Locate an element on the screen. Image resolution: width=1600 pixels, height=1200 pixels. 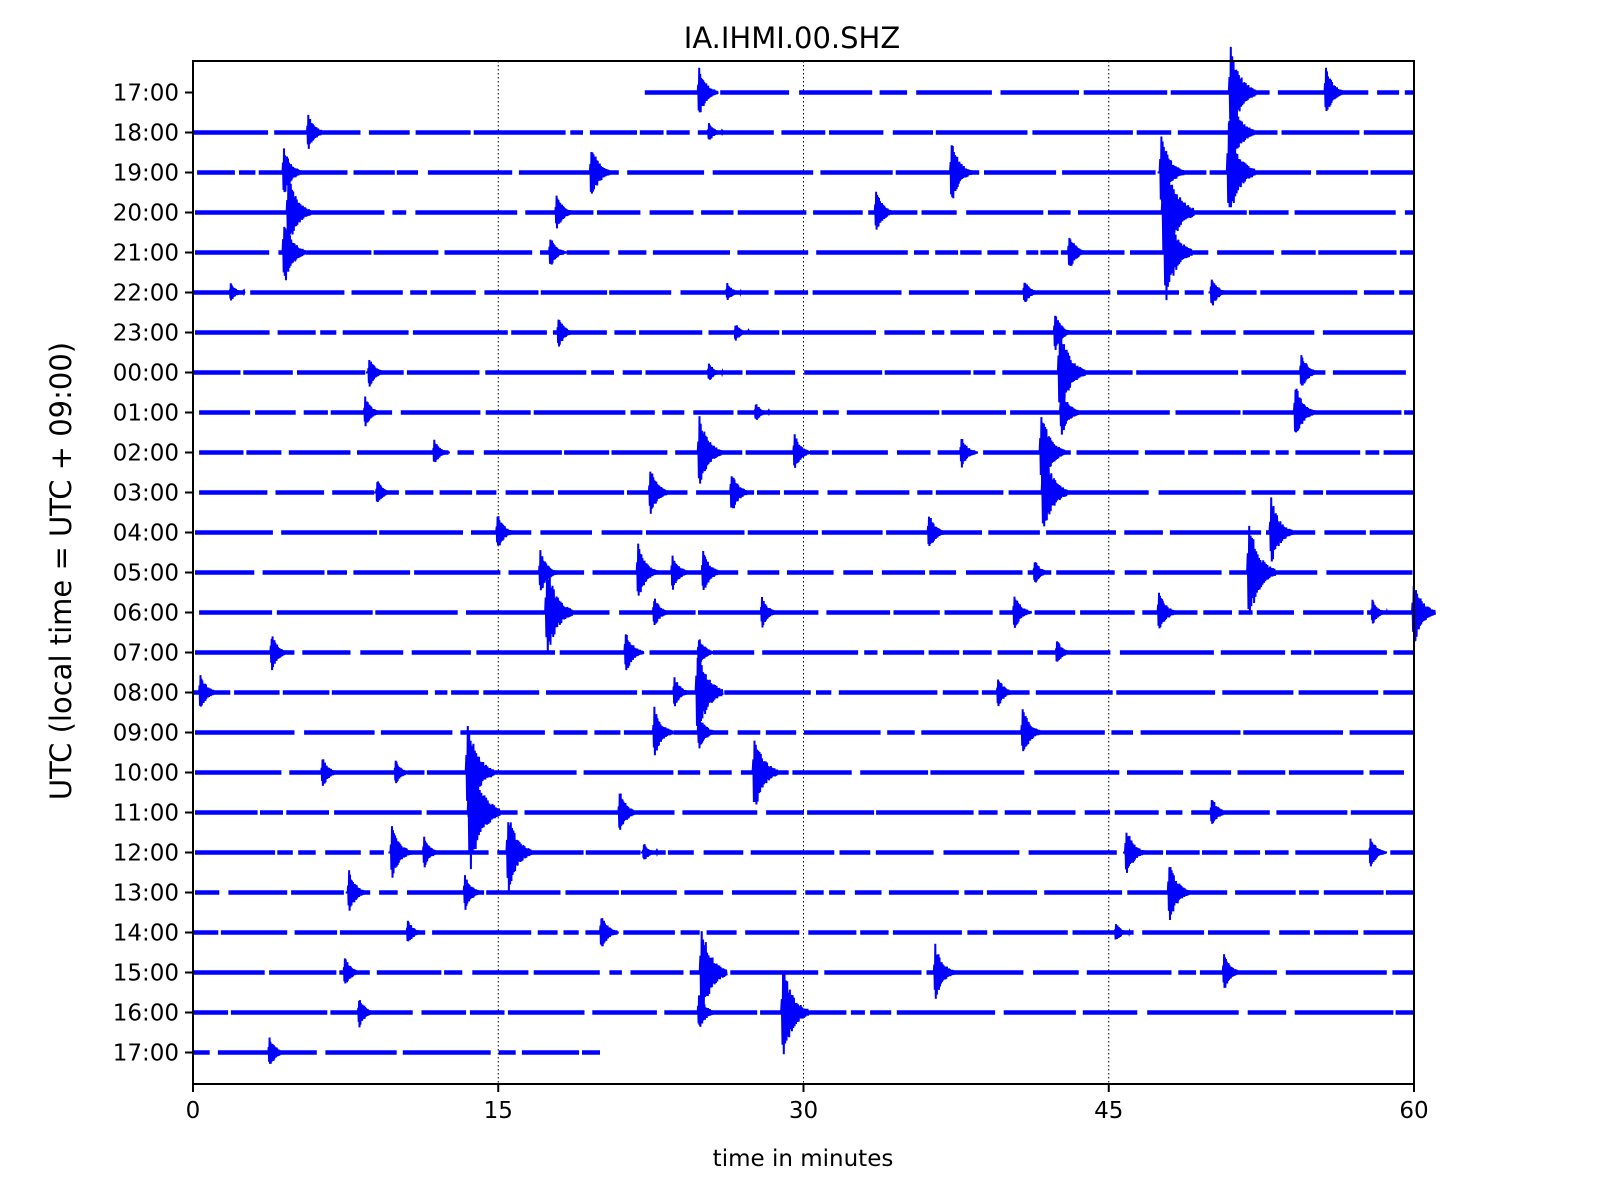
x-tick-label: 30 is located at coordinates (803, 1111).